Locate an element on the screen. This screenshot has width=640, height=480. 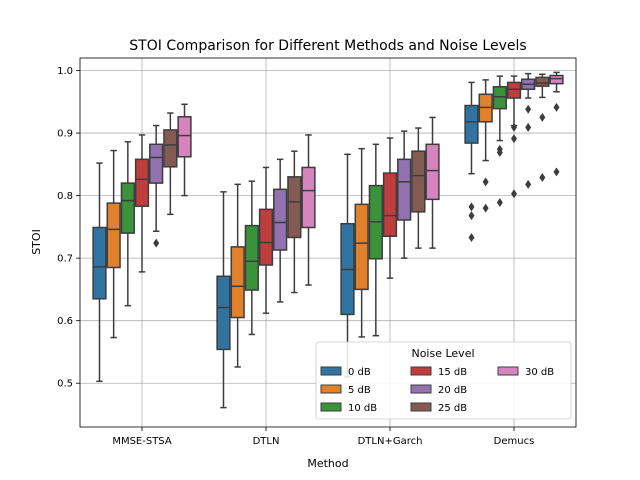
legend-items: 0 dB 5 dB 10 dB 15 dB 20 dB 25 dB 30 dB is located at coordinates (437, 390).